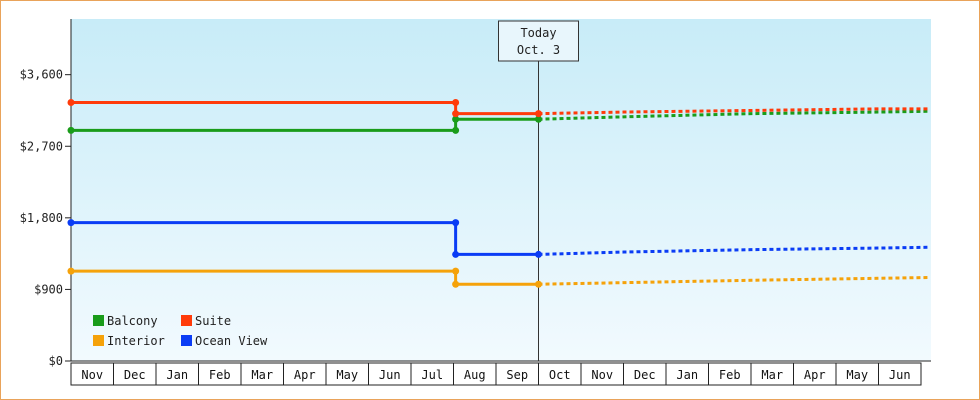 This screenshot has width=980, height=400. I want to click on month-label: Oct, so click(560, 375).